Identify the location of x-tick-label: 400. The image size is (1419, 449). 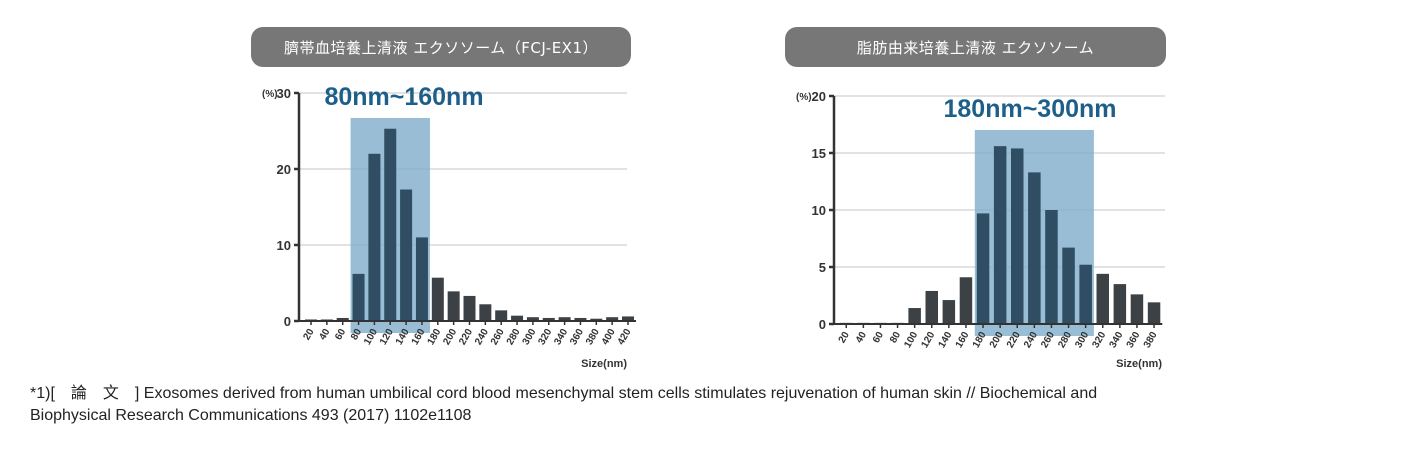
(609, 337).